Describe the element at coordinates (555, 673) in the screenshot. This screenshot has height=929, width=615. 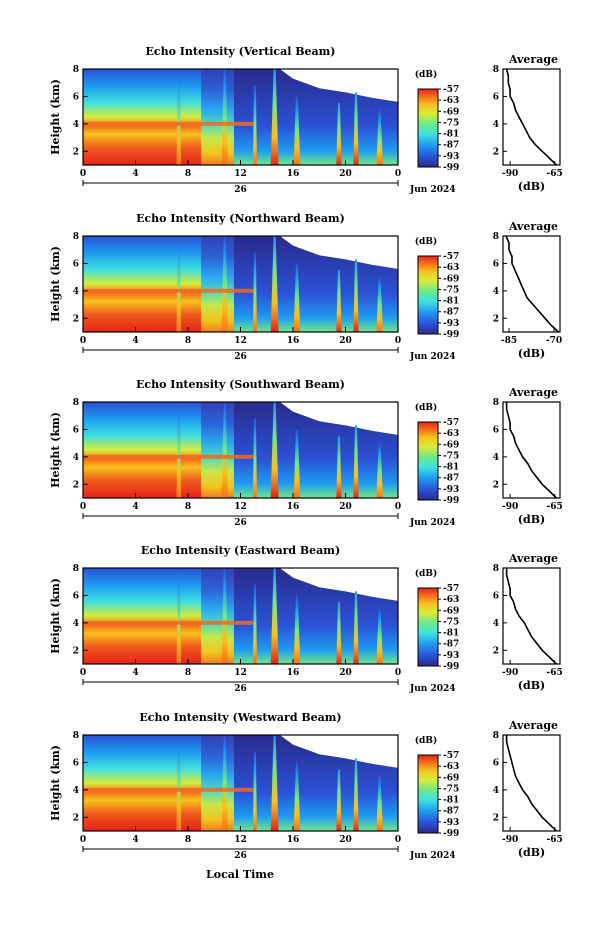
I see `average-x-tick-label: -65` at that location.